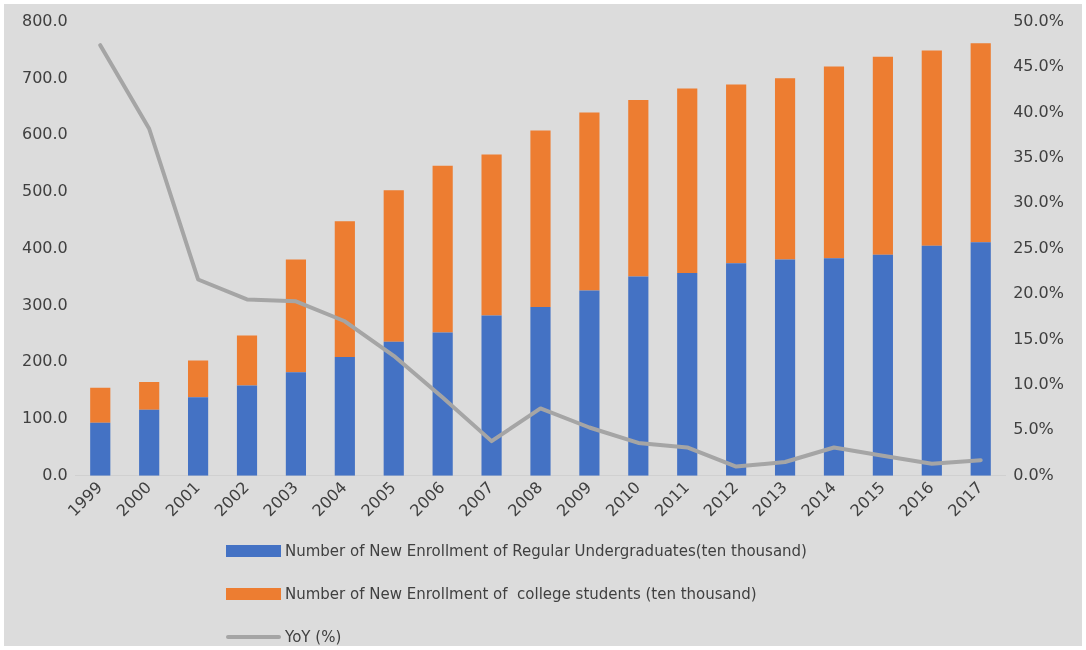 This screenshot has height=650, width=1086. Describe the element at coordinates (1038, 20) in the screenshot. I see `y2-tick-label: 50.0%` at that location.